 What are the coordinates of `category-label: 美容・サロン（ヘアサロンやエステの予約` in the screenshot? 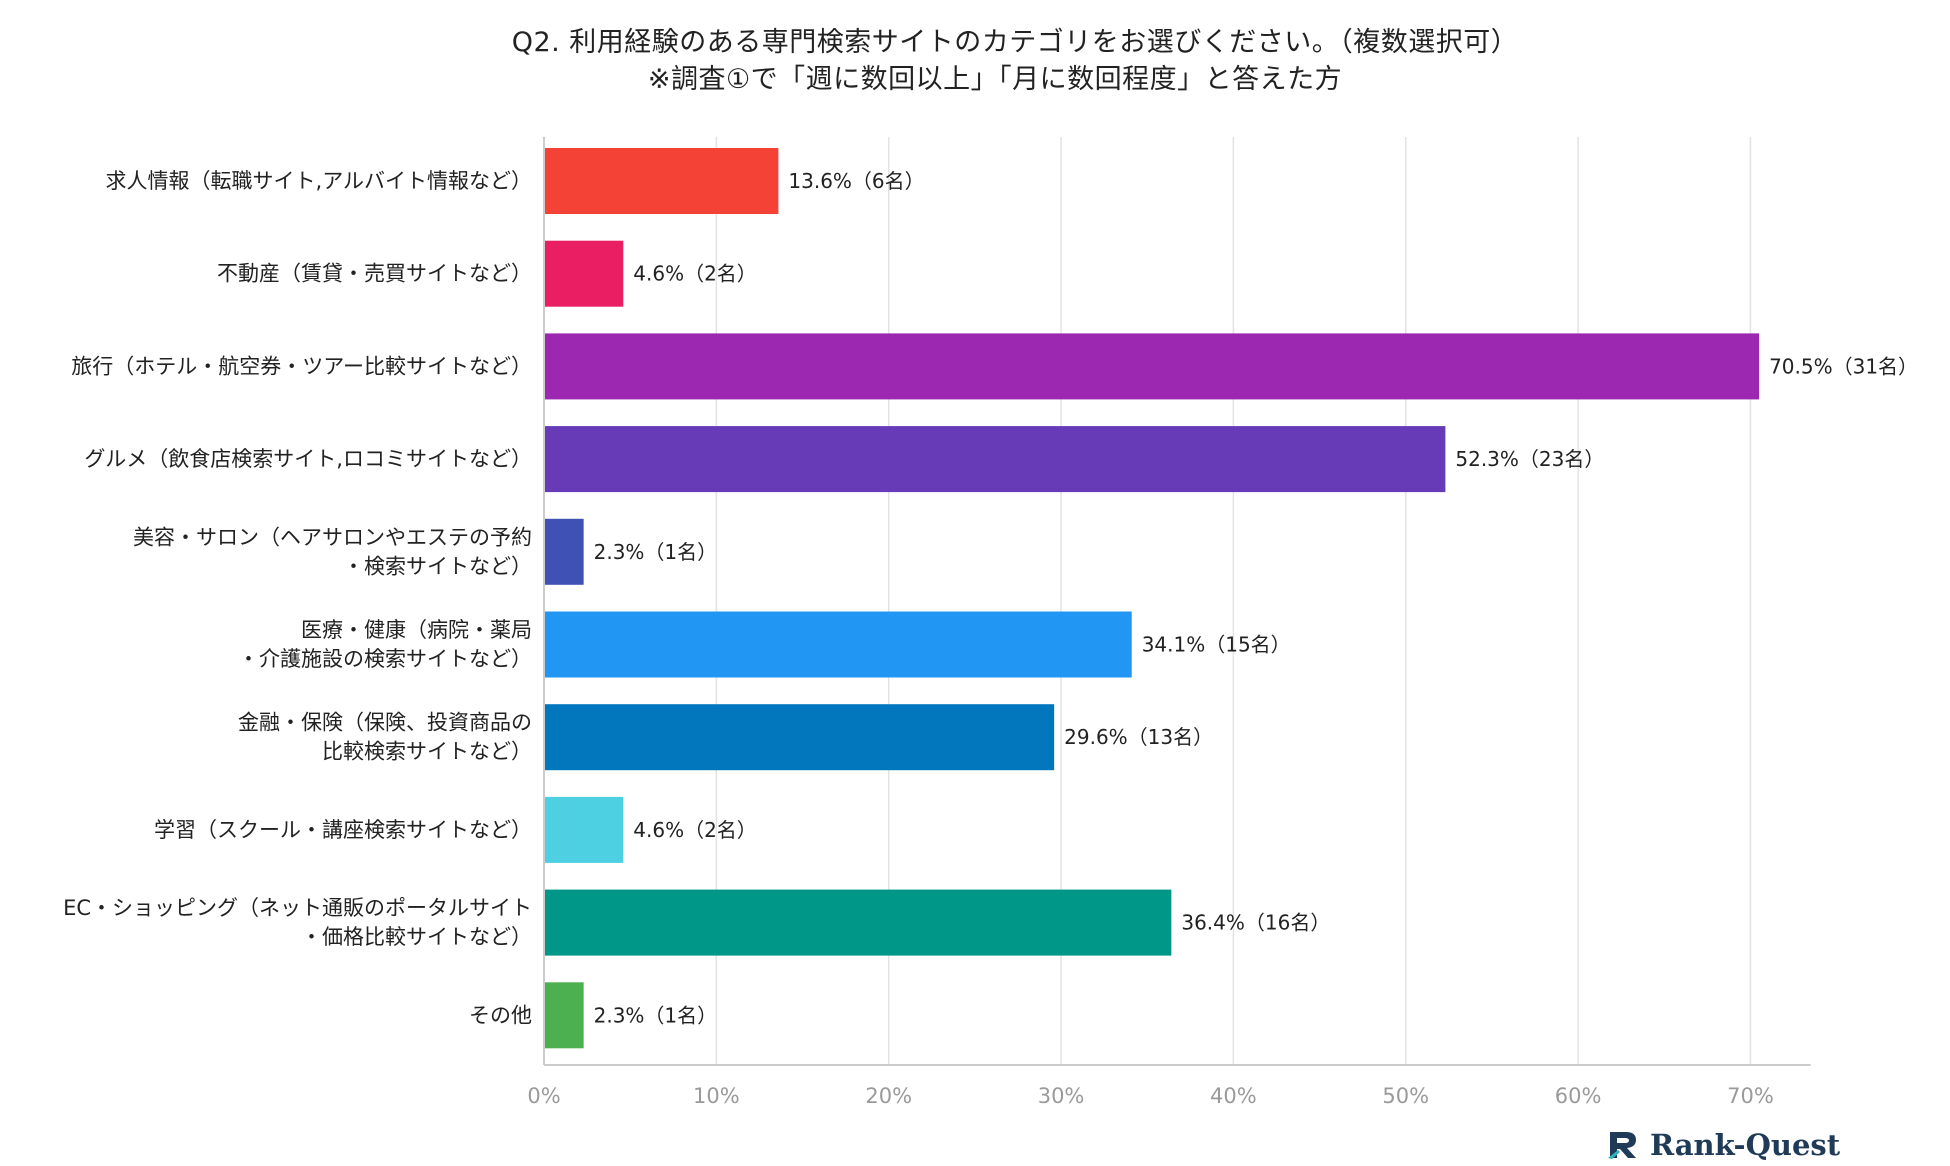 It's located at (332, 537).